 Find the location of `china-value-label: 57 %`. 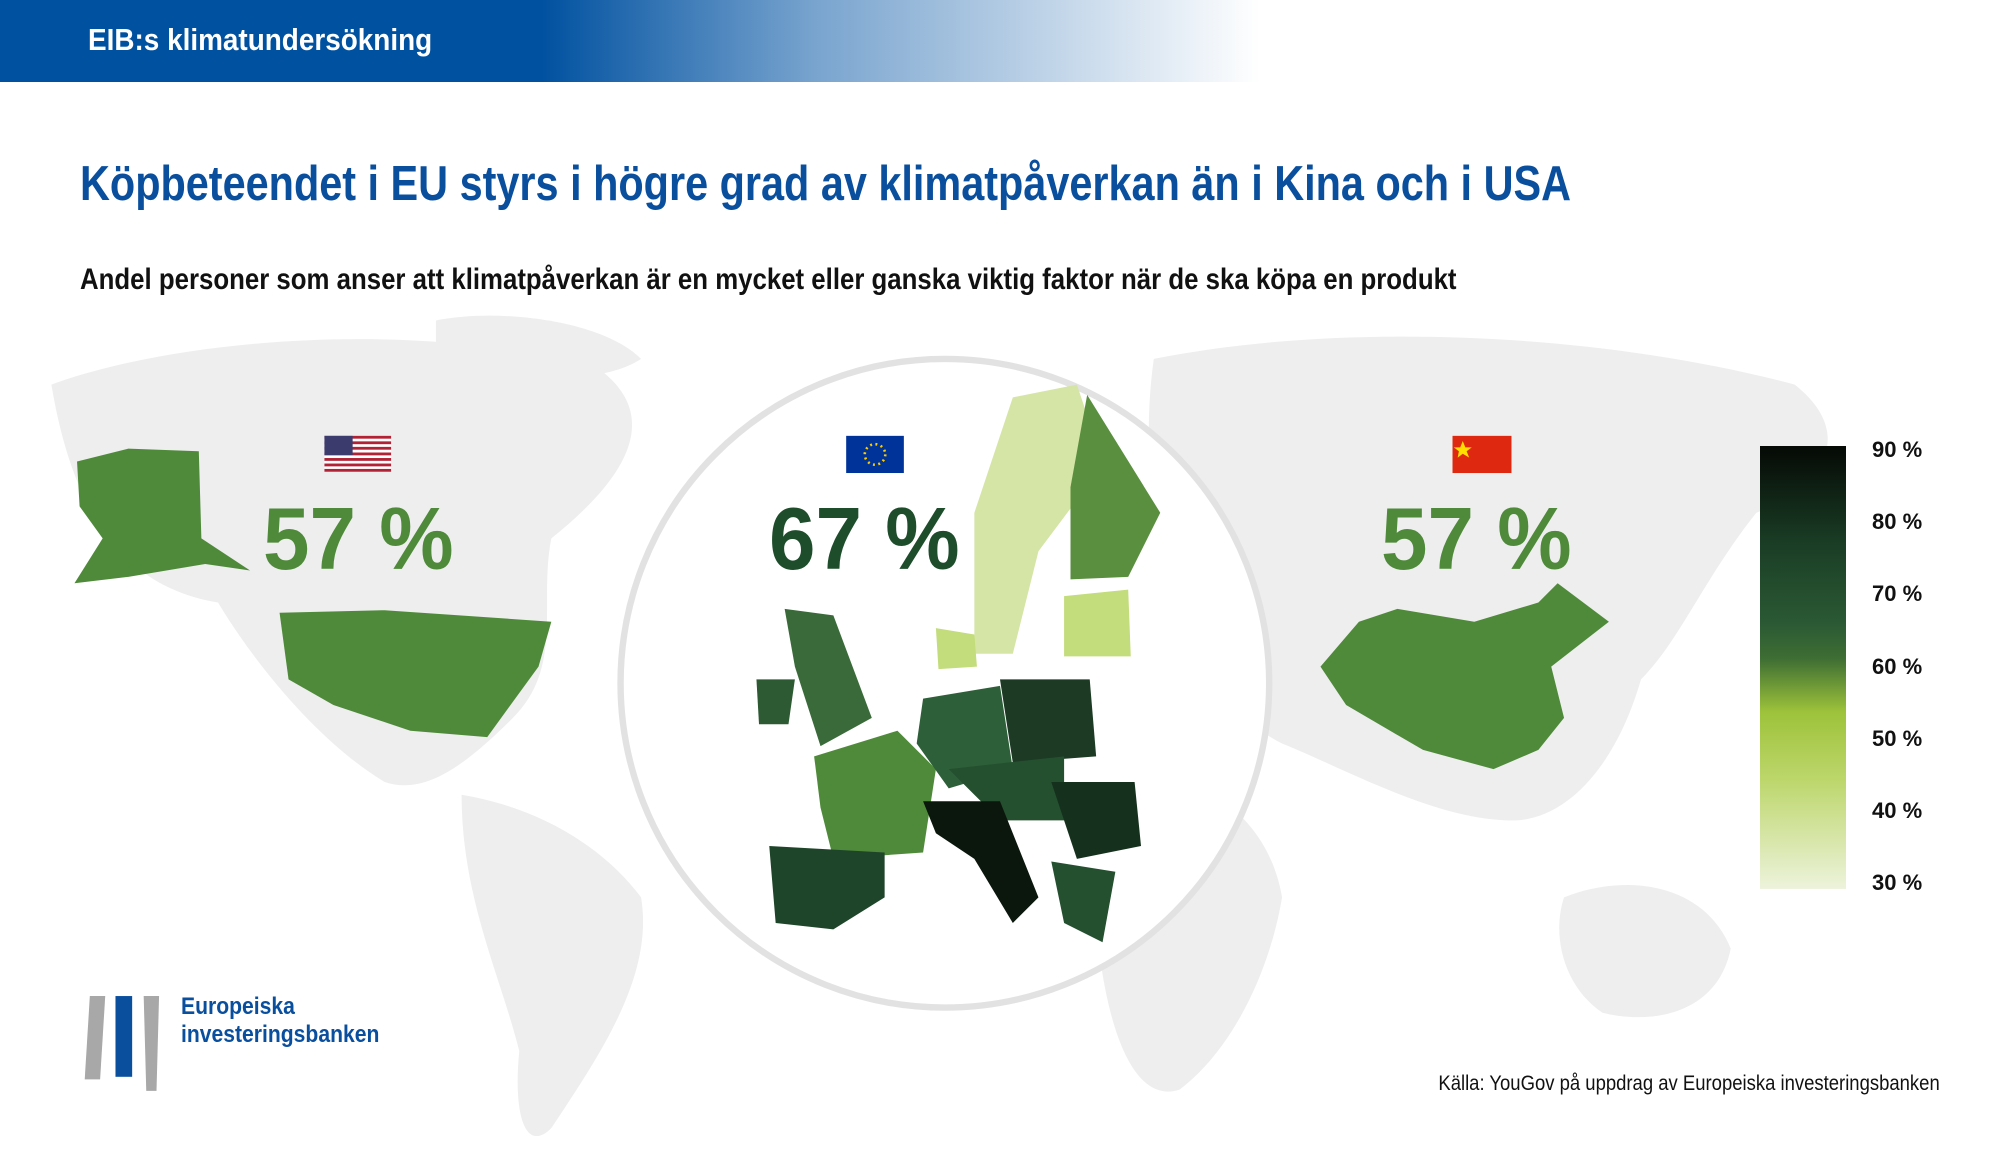

china-value-label: 57 % is located at coordinates (1476, 538).